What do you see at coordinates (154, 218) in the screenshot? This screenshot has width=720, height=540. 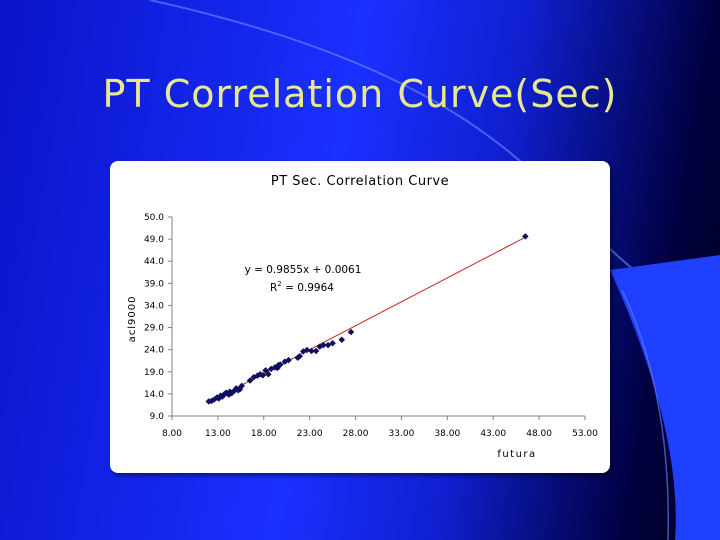 I see `y-tick-label: 50.0` at bounding box center [154, 218].